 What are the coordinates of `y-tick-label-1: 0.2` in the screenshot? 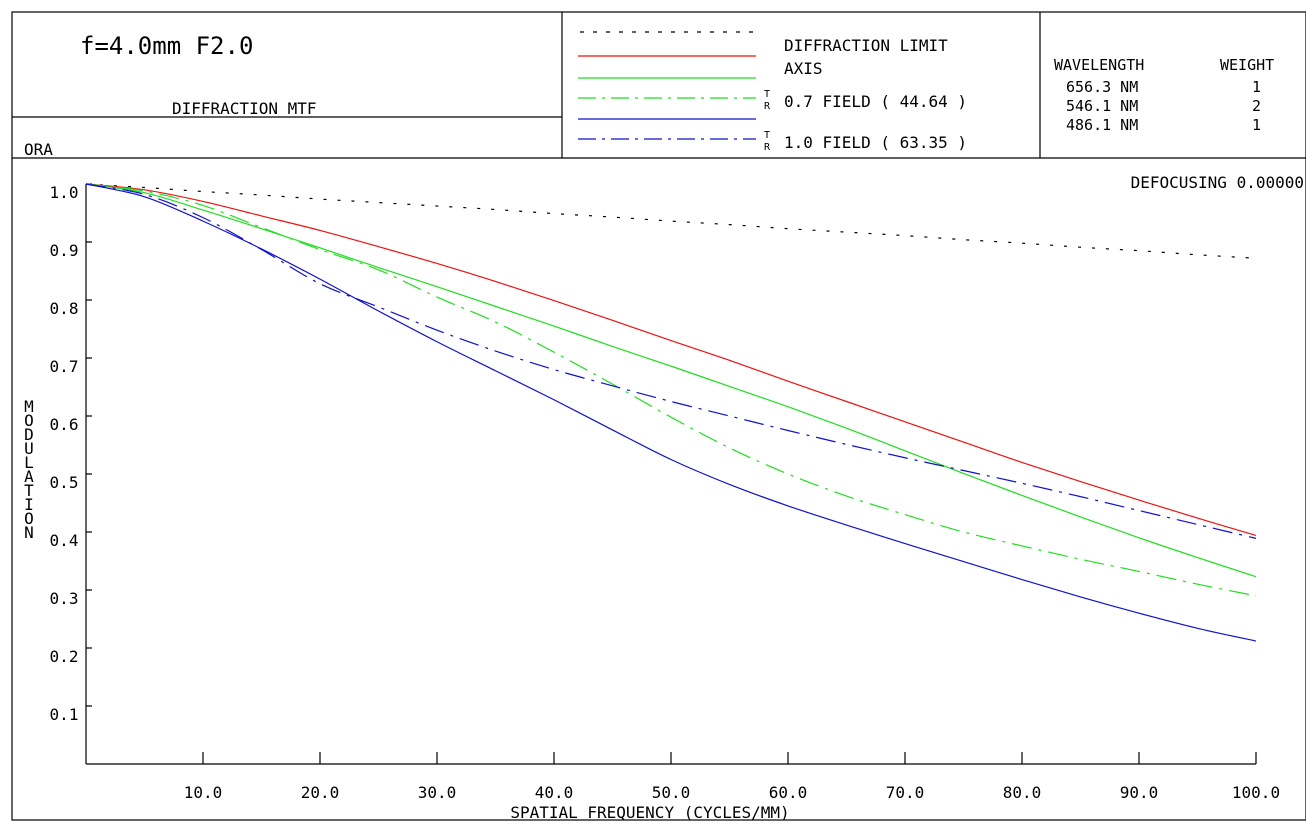 It's located at (64, 656).